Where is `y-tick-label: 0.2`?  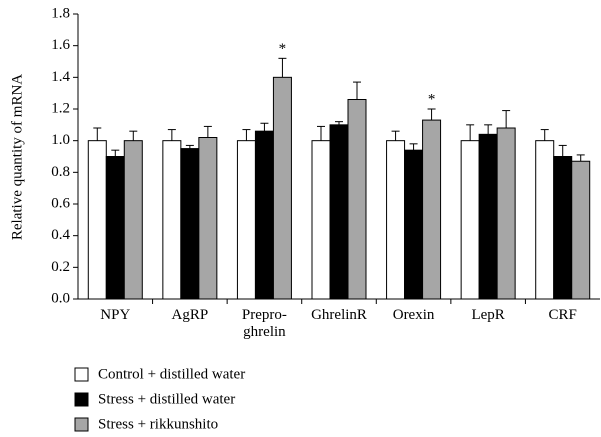 y-tick-label: 0.2 is located at coordinates (60, 267).